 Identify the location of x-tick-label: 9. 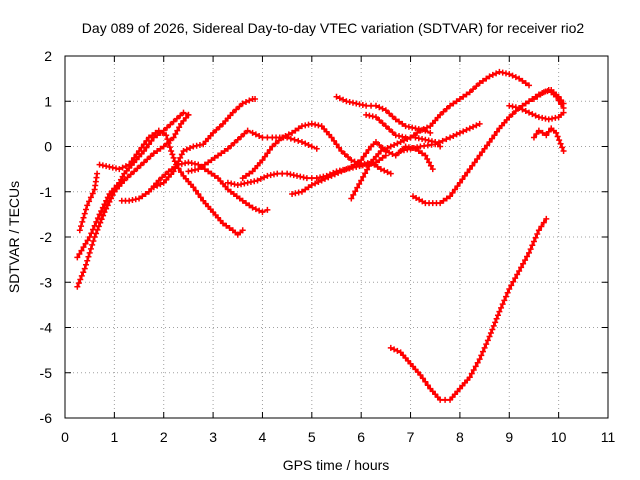
(509, 437).